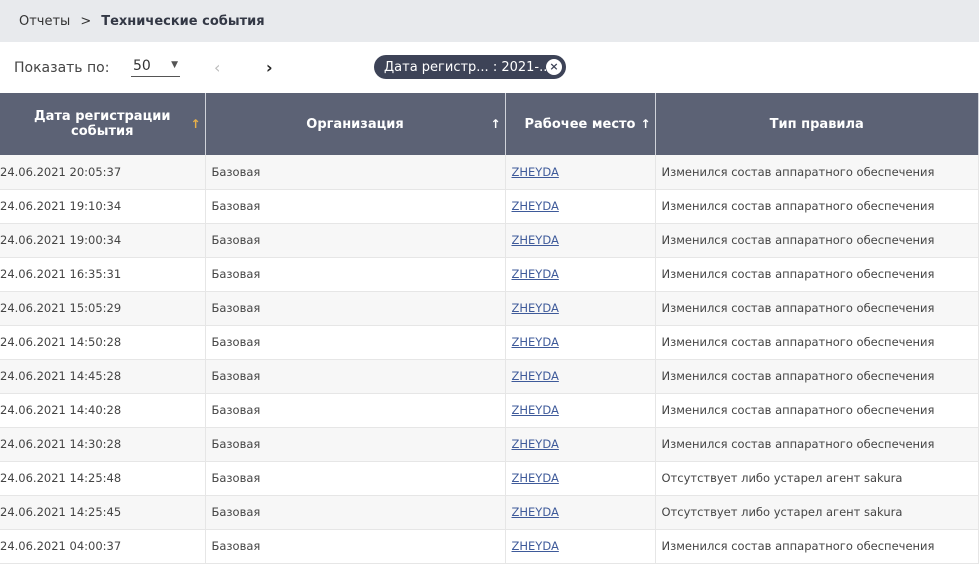 Image resolution: width=979 pixels, height=570 pixels. What do you see at coordinates (103, 308) in the screenshot?
I see `cell-date: 24.06.2021 15:05:29` at bounding box center [103, 308].